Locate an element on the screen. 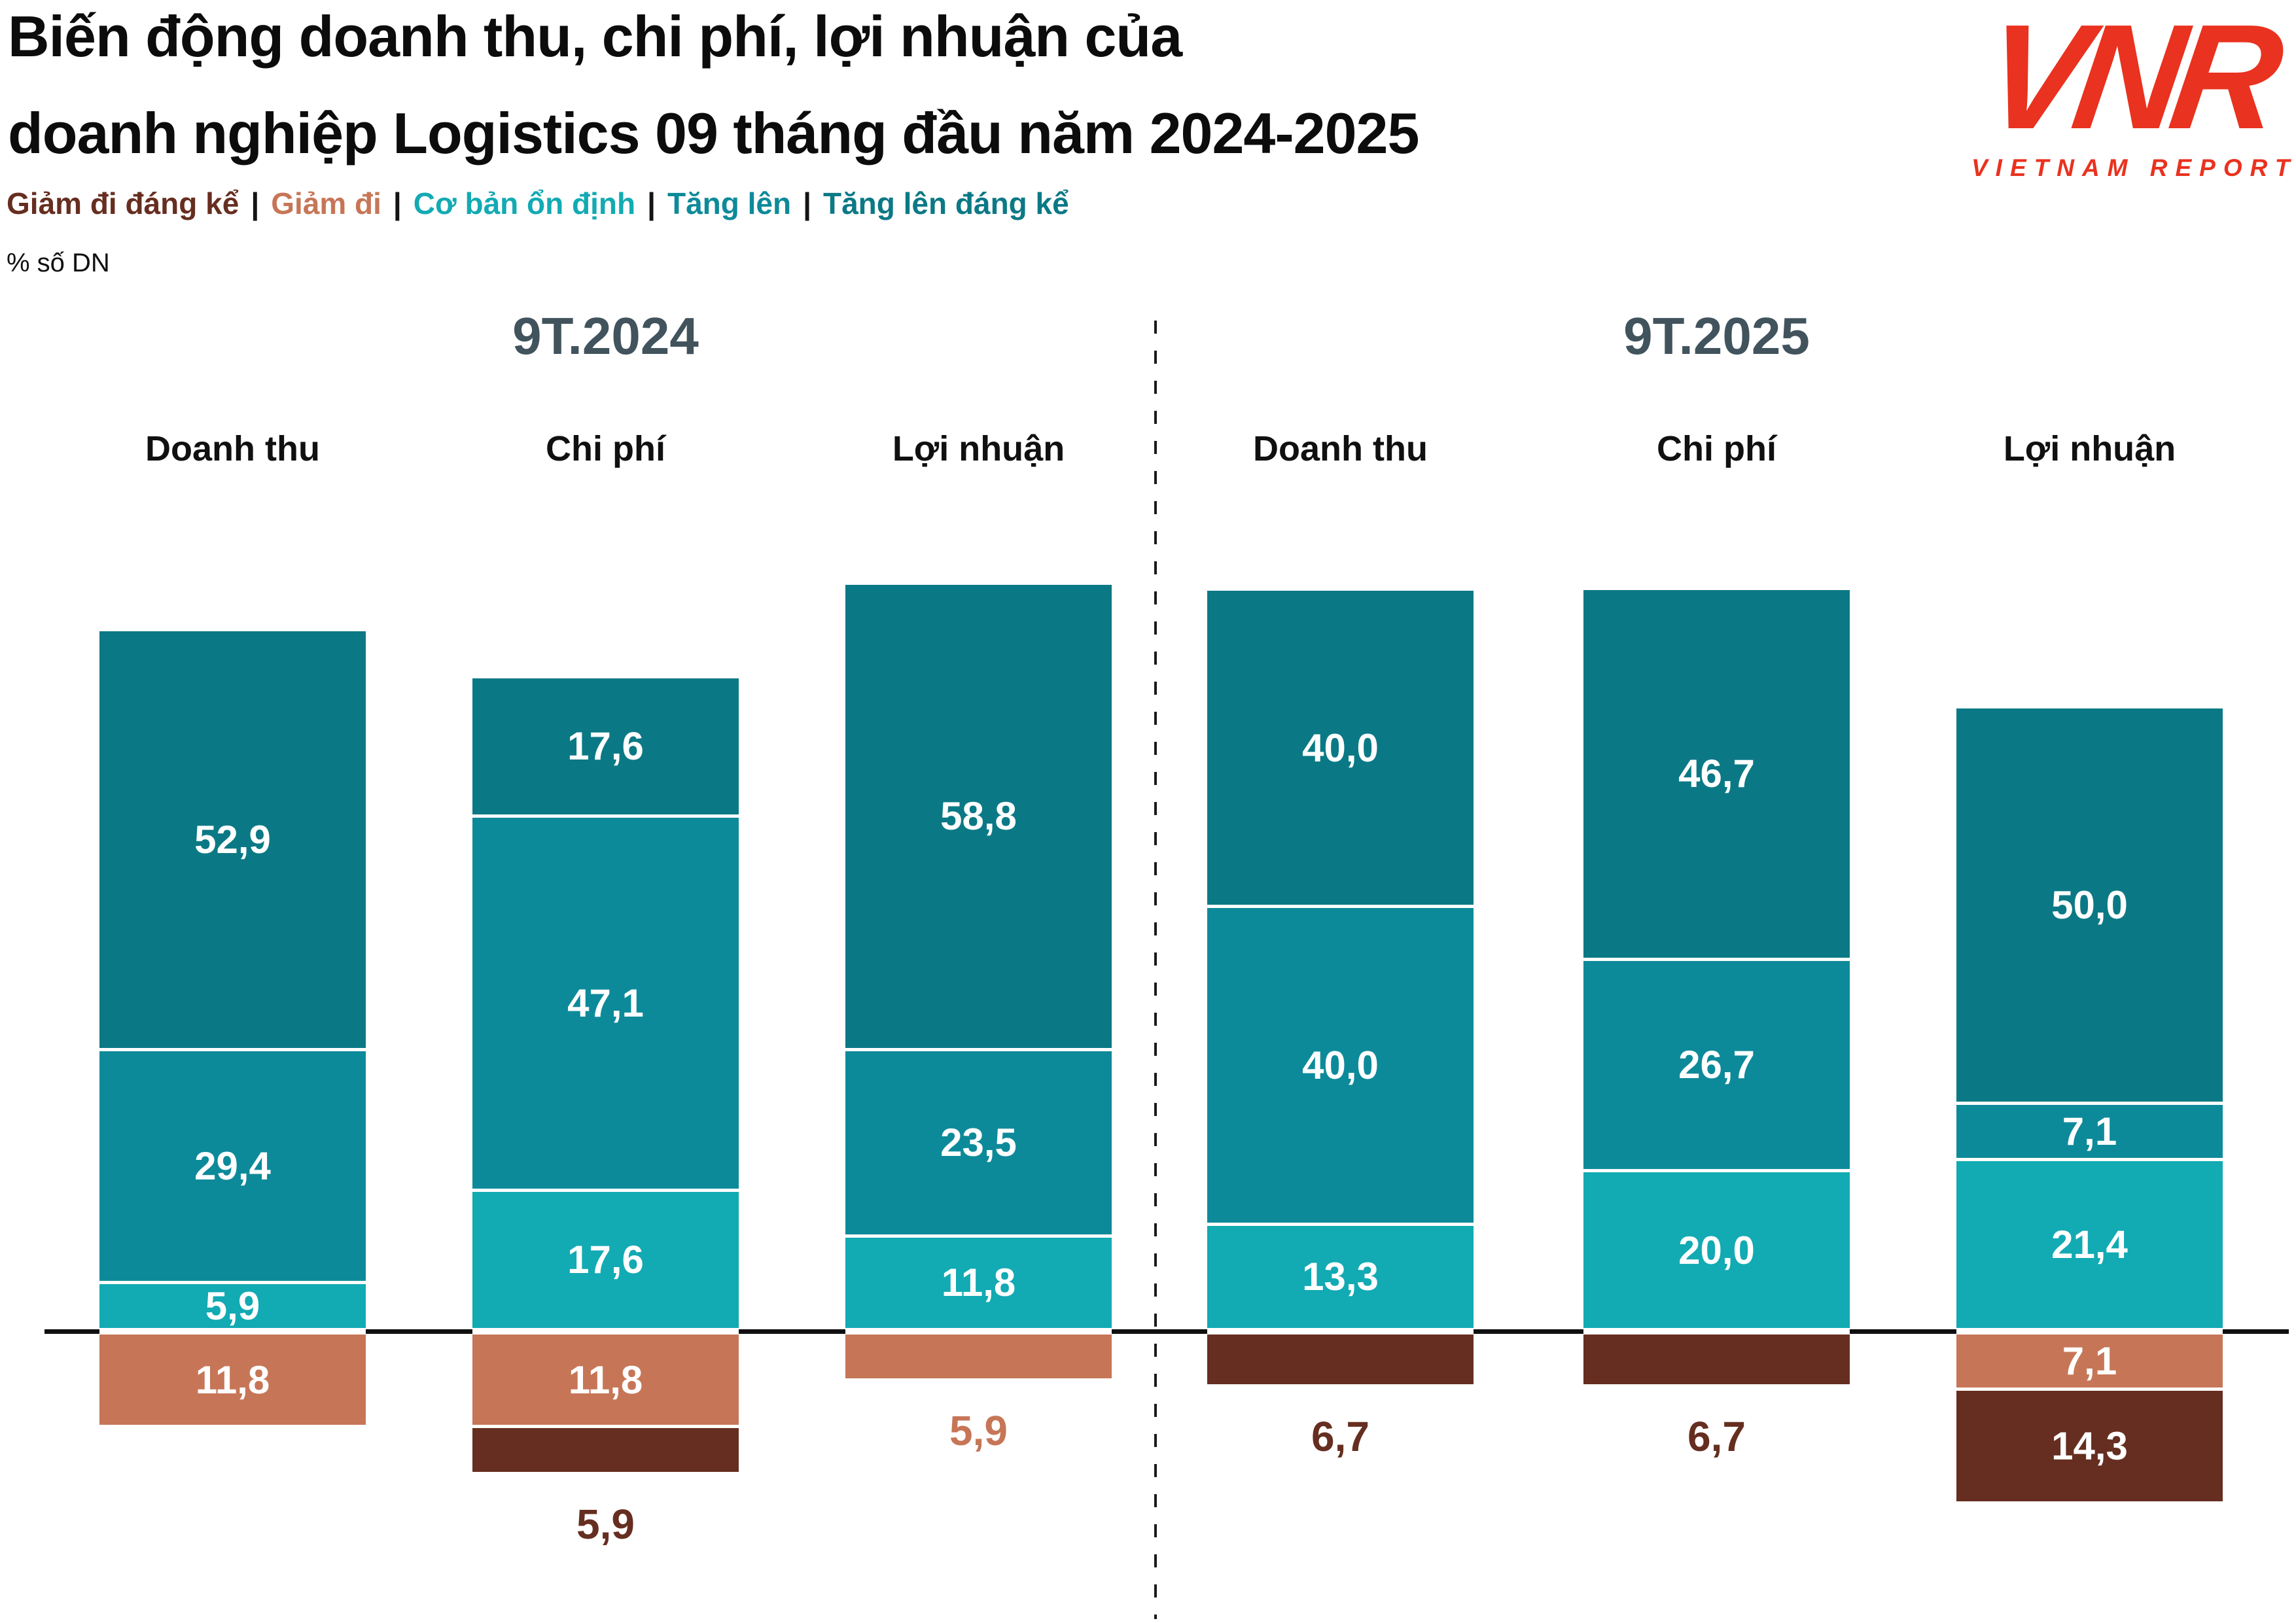 Image resolution: width=2296 pixels, height=1623 pixels. bar-segment-decrease is located at coordinates (978, 1357).